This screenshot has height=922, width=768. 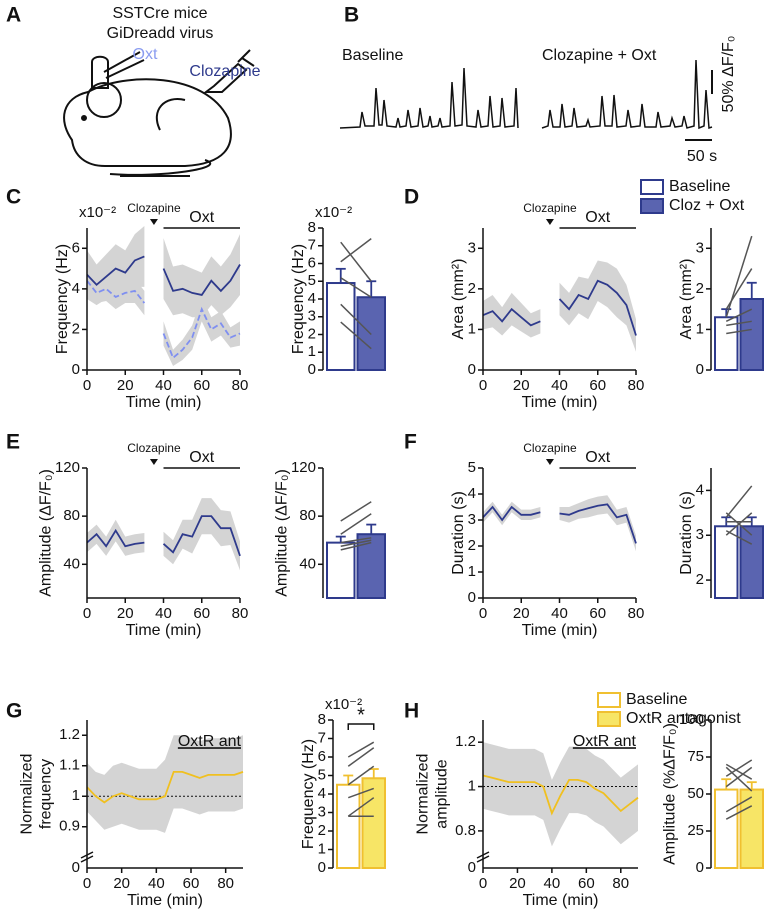 What do you see at coordinates (145, 54) in the screenshot?
I see `oxt-label: Oxt` at bounding box center [145, 54].